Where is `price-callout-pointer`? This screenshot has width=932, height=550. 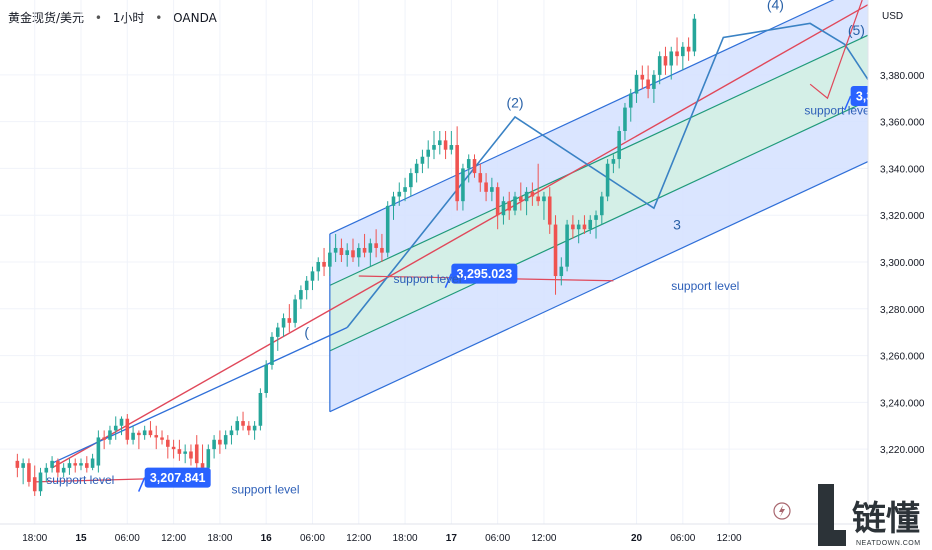
price-callout-pointer is located at coordinates (448, 280).